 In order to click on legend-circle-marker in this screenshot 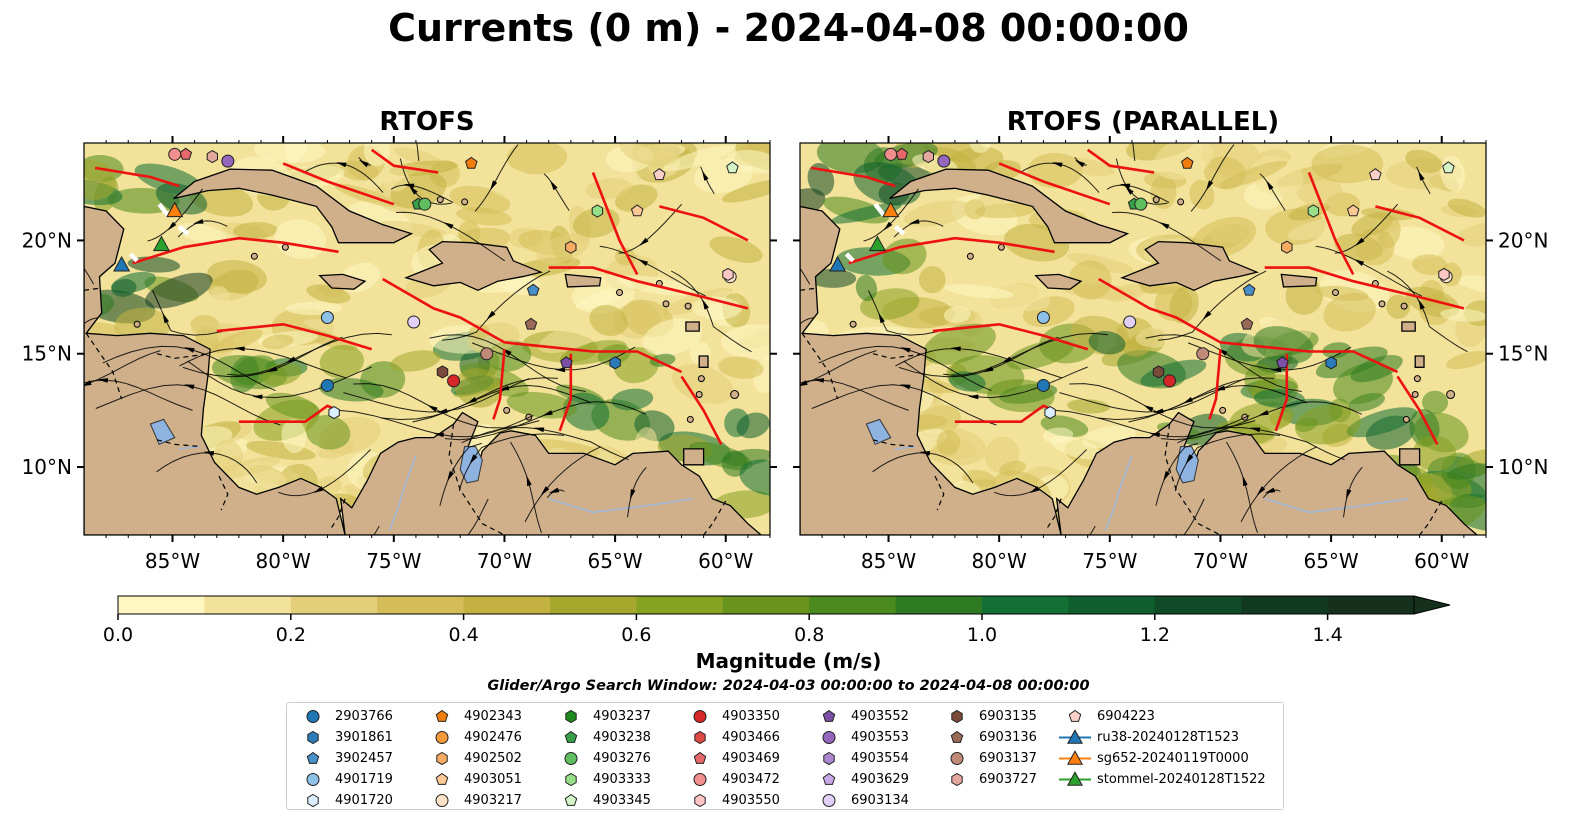, I will do `click(313, 779)`.